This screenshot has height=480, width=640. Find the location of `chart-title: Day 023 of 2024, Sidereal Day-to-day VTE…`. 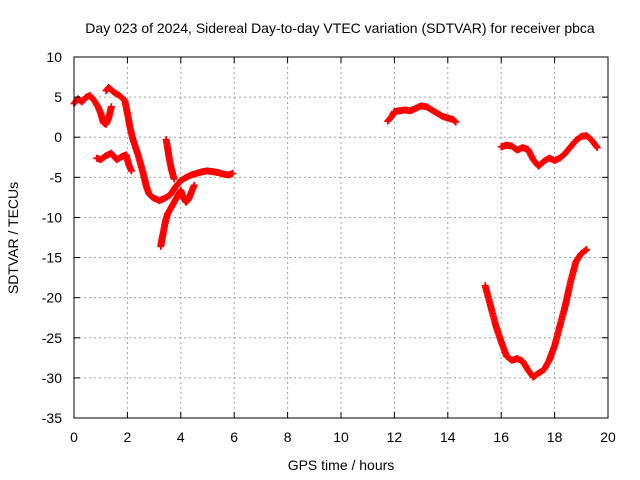

chart-title: Day 023 of 2024, Sidereal Day-to-day VTE… is located at coordinates (340, 28).